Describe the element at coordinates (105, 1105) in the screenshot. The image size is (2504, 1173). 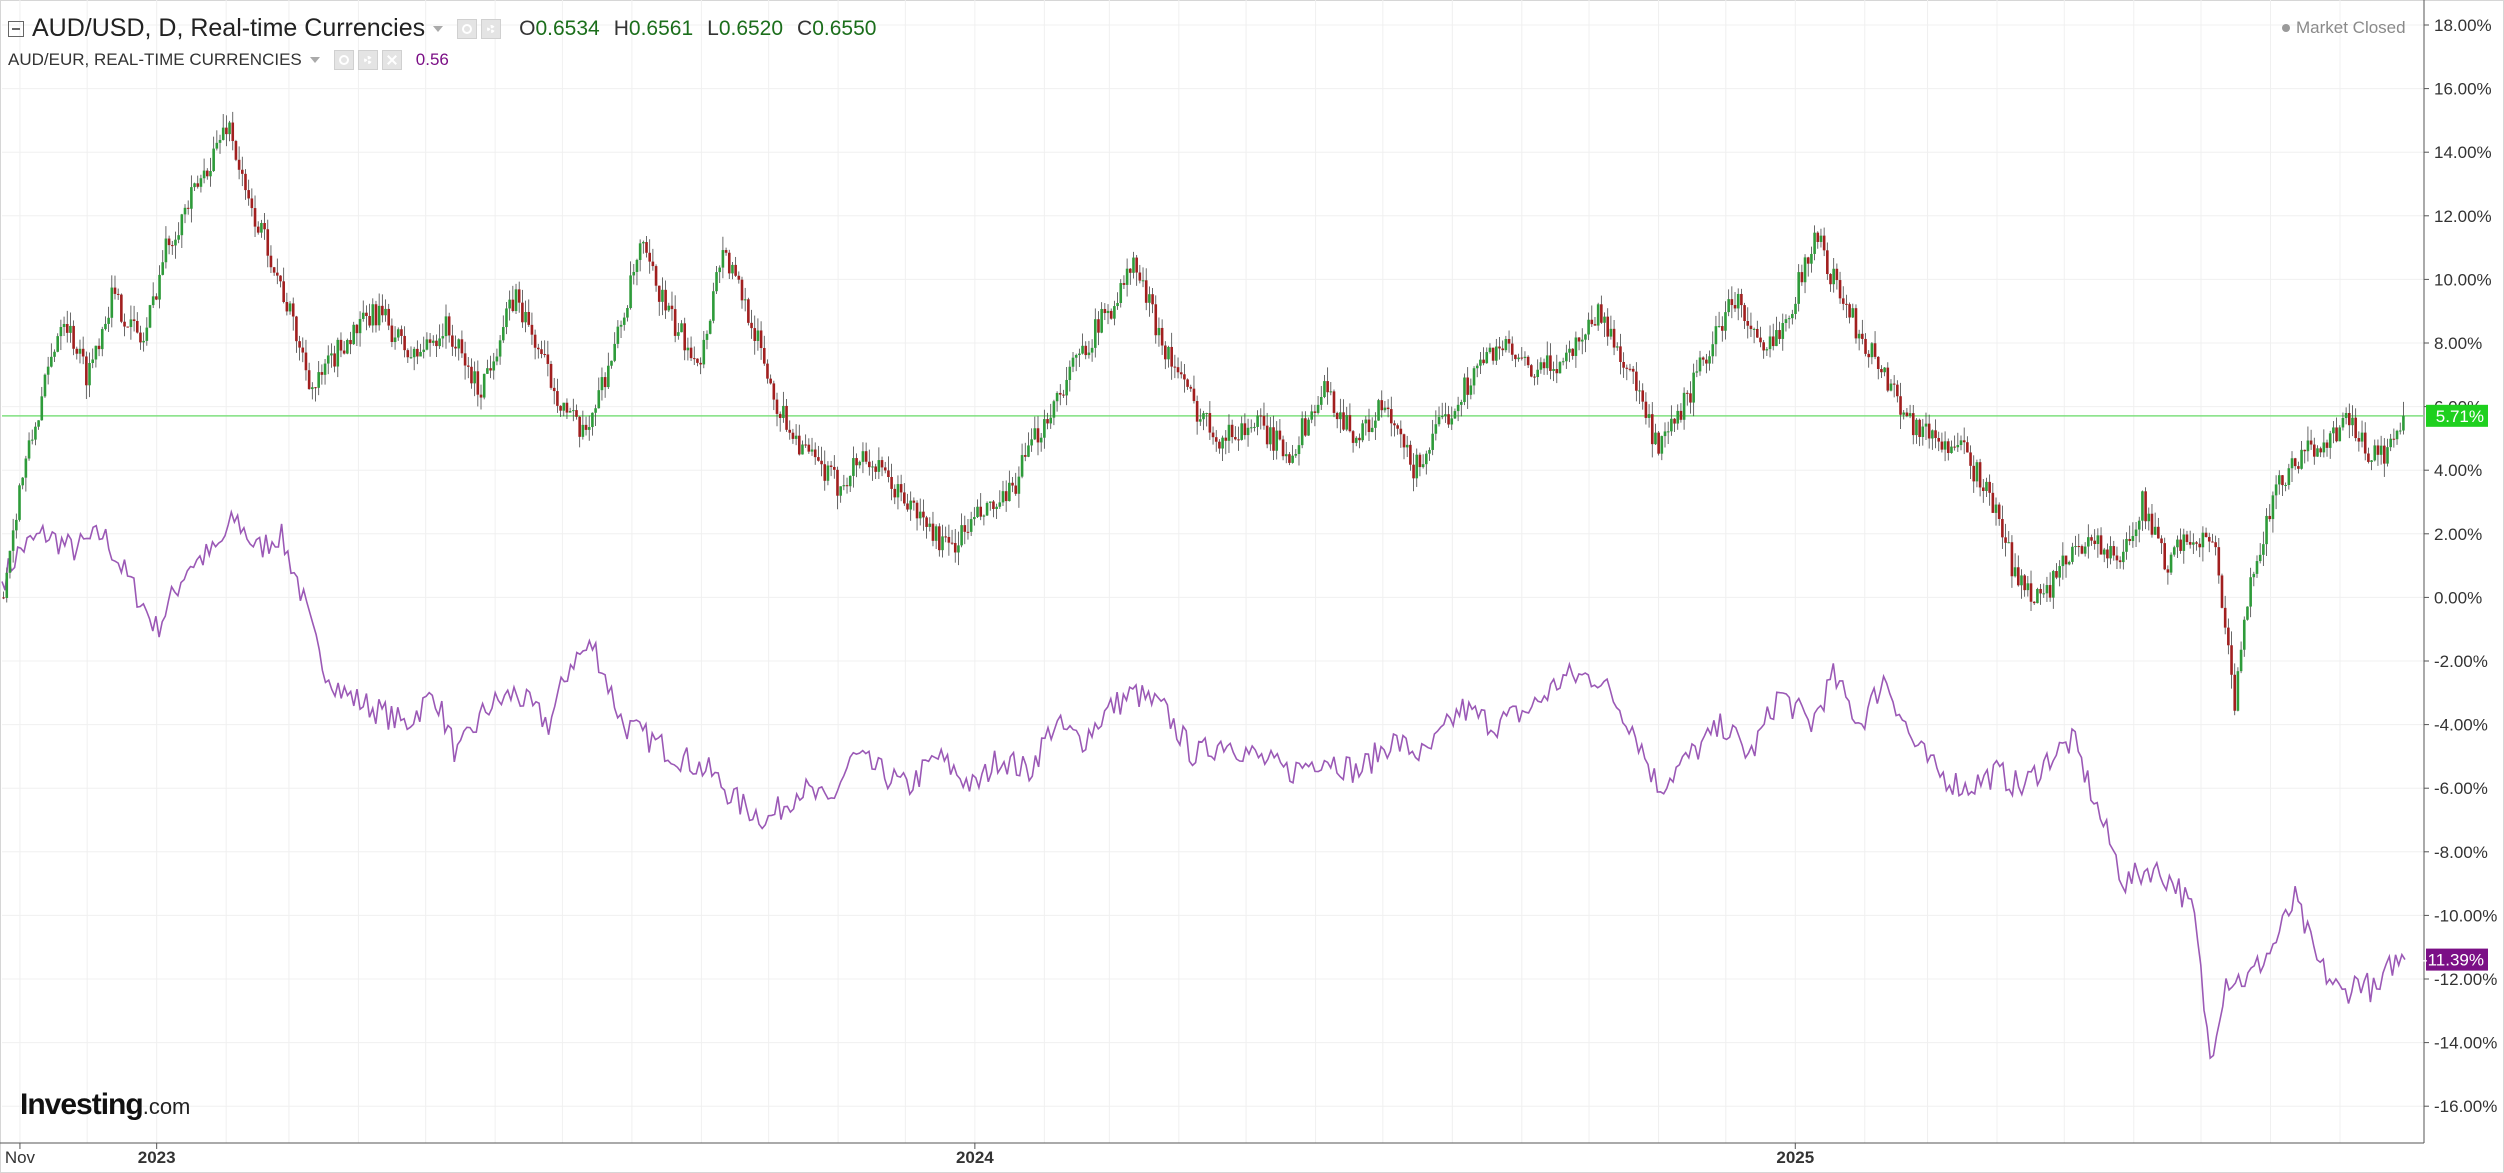
I see `investing-logo: Investing.com` at that location.